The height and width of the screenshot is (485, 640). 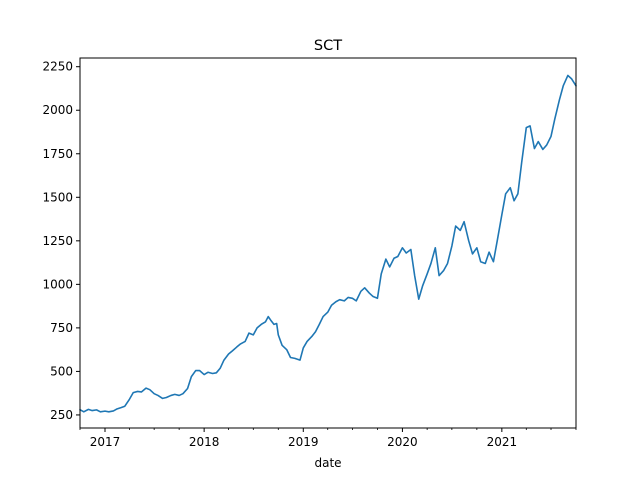 I want to click on y-tick-label: 1750, so click(x=57, y=154).